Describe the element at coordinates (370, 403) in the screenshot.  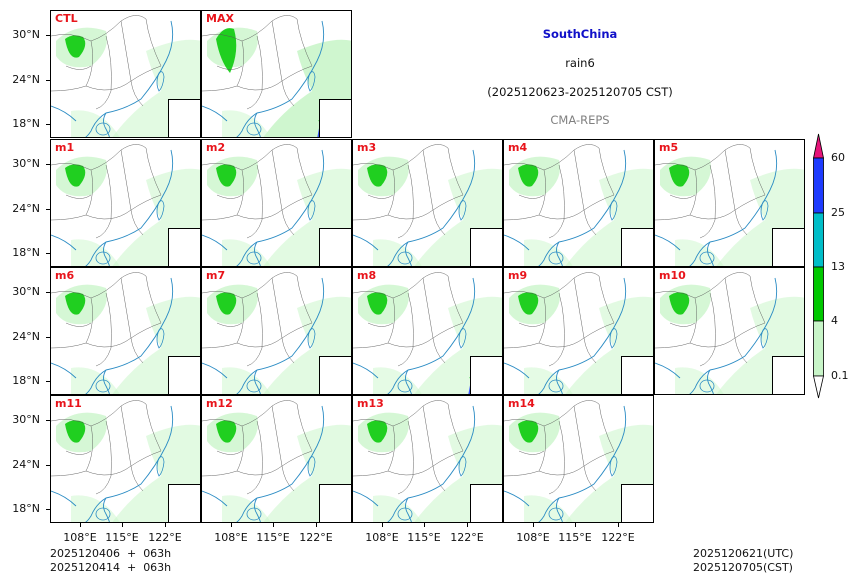
I see `panel-label: m13` at that location.